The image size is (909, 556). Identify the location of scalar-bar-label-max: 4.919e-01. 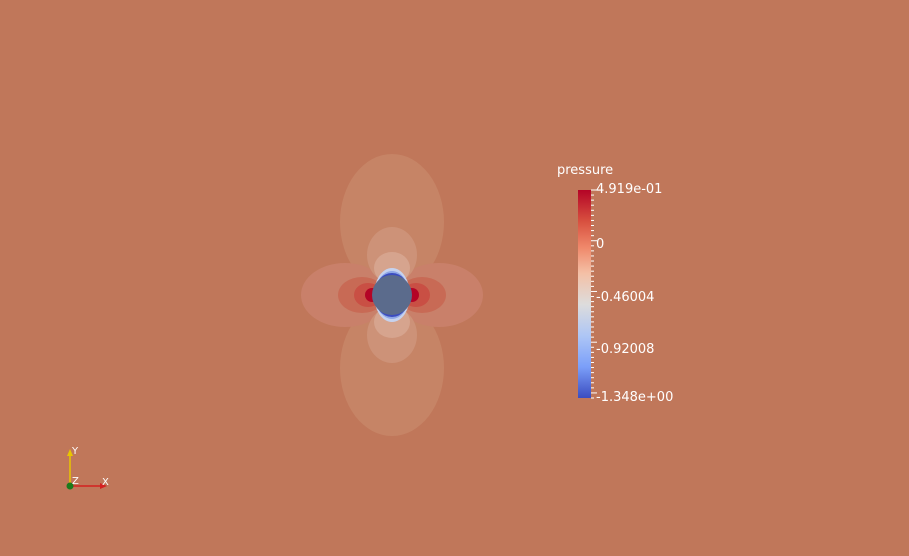
(629, 189).